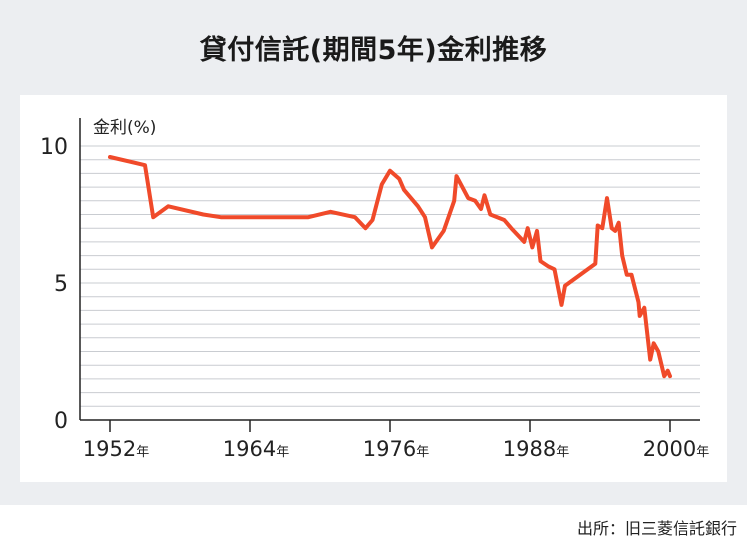 The width and height of the screenshot is (747, 542). Describe the element at coordinates (116, 449) in the screenshot. I see `x-tick-label: 1952年` at that location.